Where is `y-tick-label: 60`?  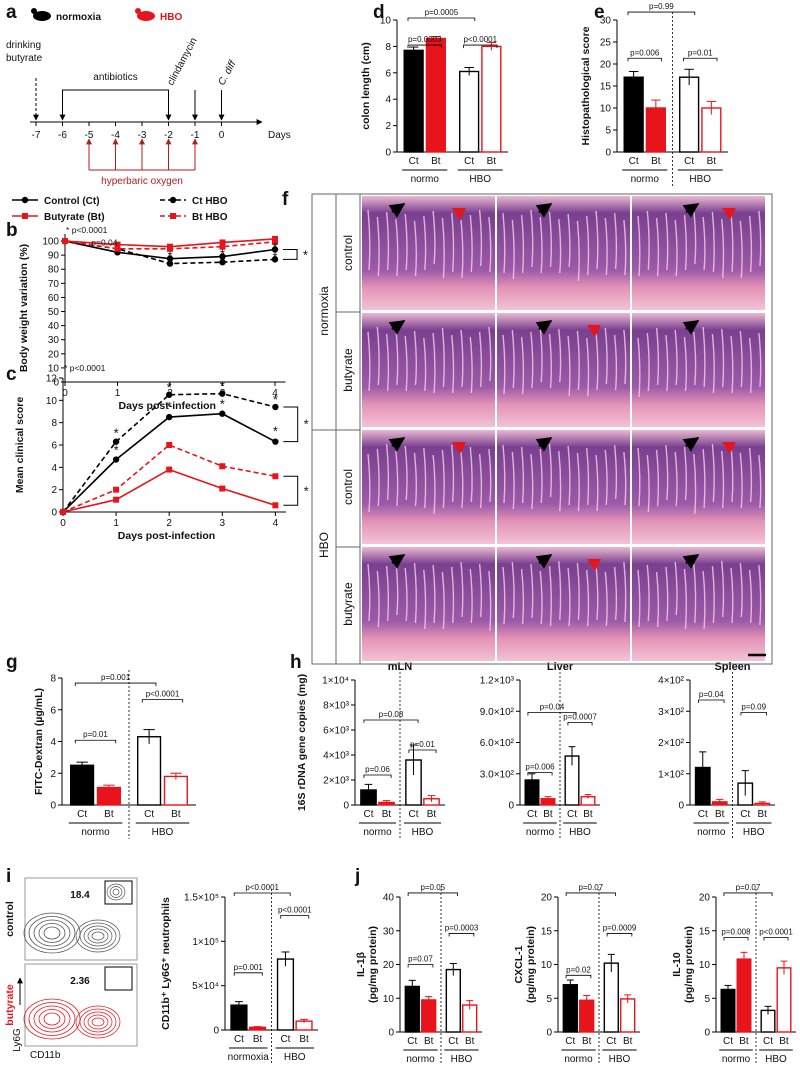
y-tick-label: 60 is located at coordinates (54, 298).